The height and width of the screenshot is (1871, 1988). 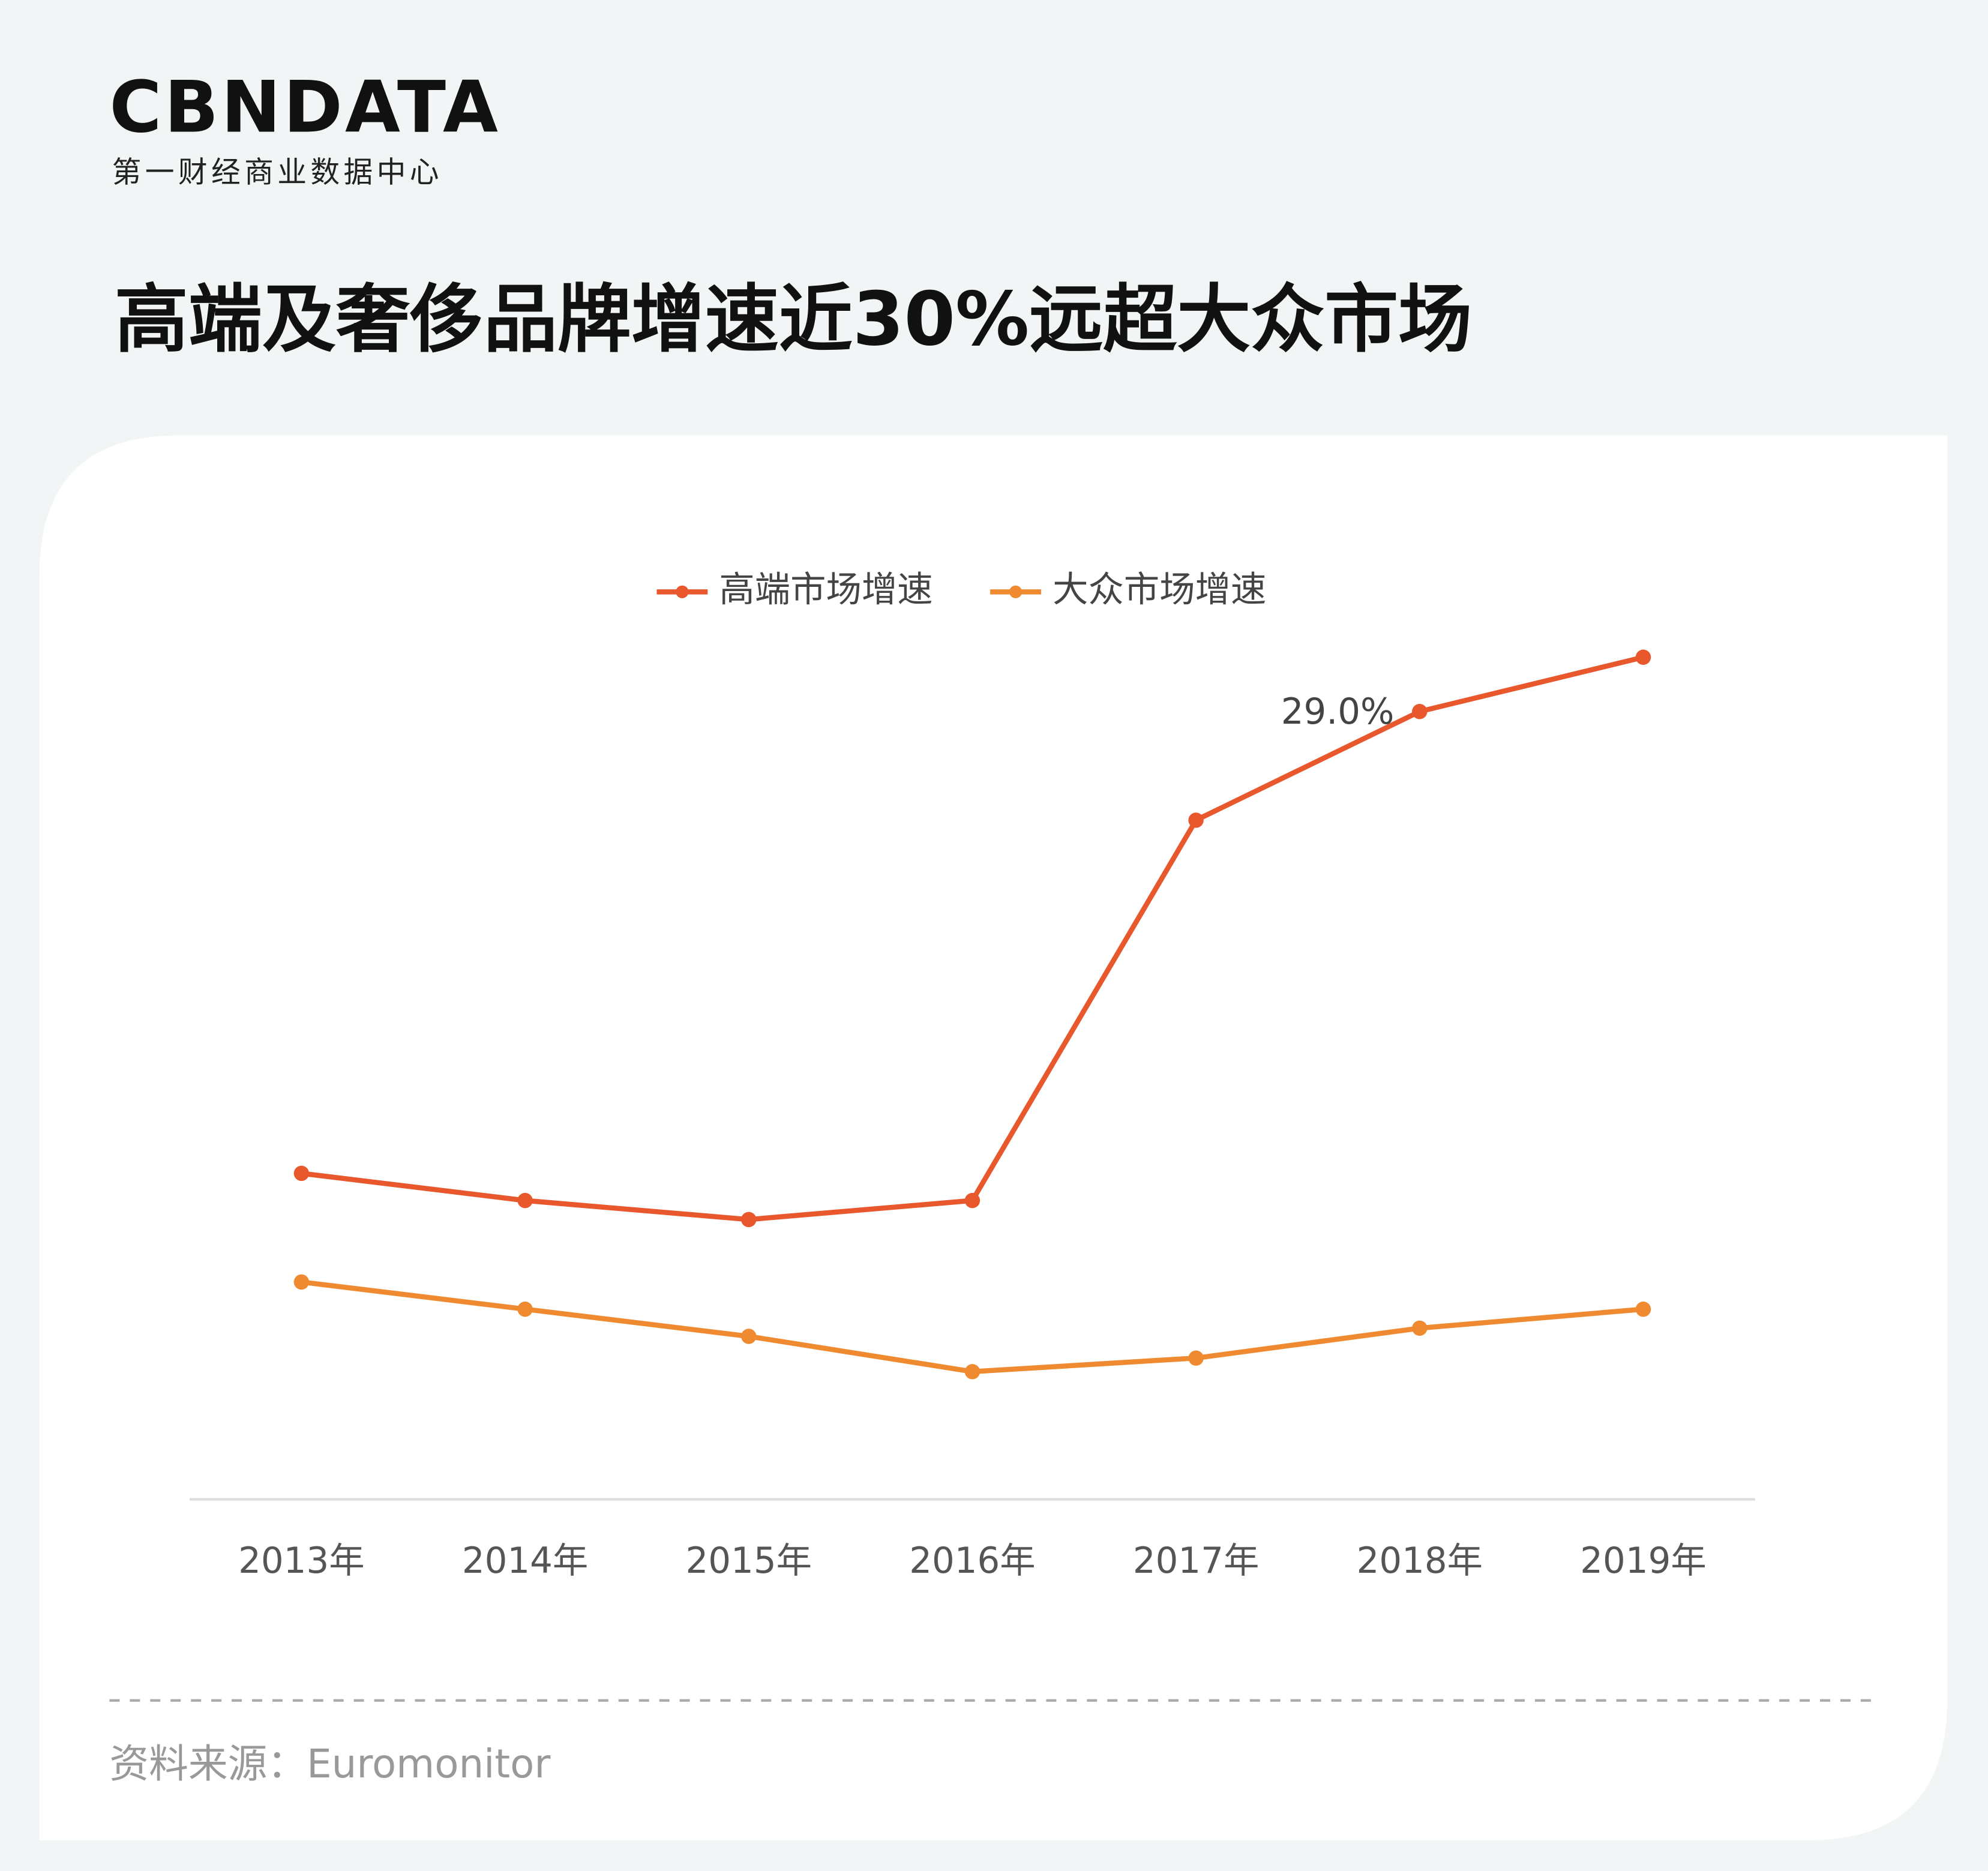 I want to click on data-label: 29.0%, so click(x=1338, y=712).